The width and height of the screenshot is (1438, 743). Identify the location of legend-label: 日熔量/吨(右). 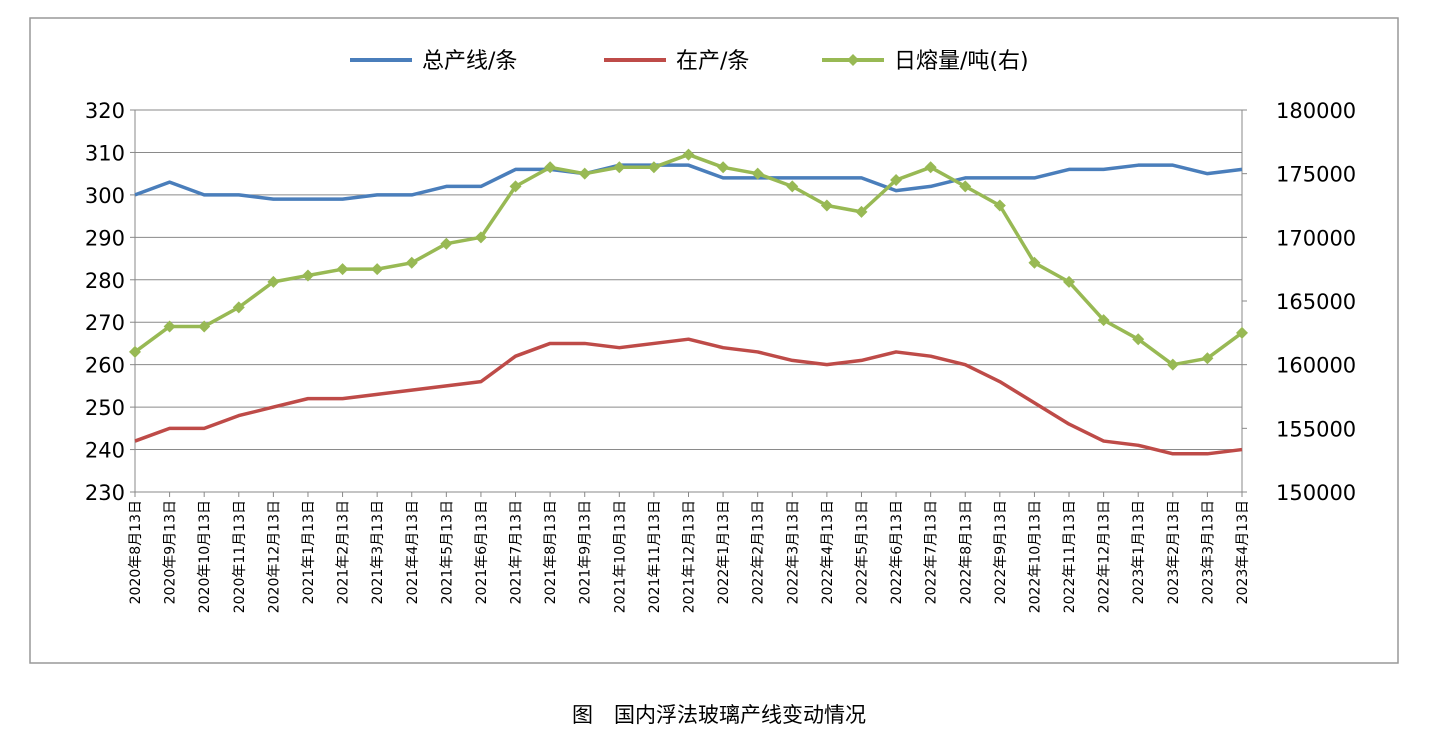
(961, 61).